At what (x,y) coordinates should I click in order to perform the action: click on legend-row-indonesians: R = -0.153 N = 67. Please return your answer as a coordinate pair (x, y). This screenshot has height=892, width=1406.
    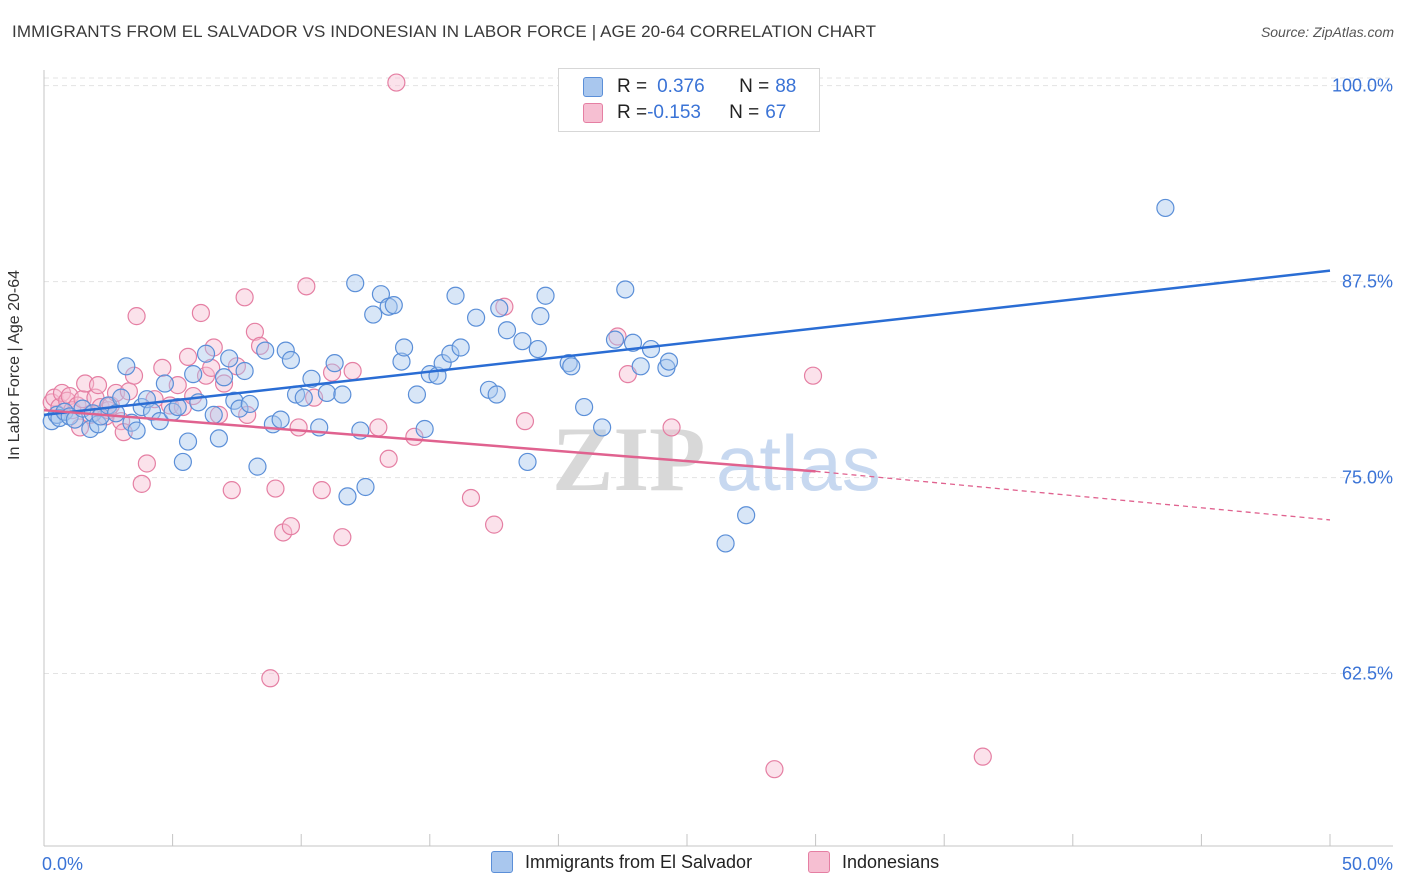
    Looking at the image, I should click on (684, 113).